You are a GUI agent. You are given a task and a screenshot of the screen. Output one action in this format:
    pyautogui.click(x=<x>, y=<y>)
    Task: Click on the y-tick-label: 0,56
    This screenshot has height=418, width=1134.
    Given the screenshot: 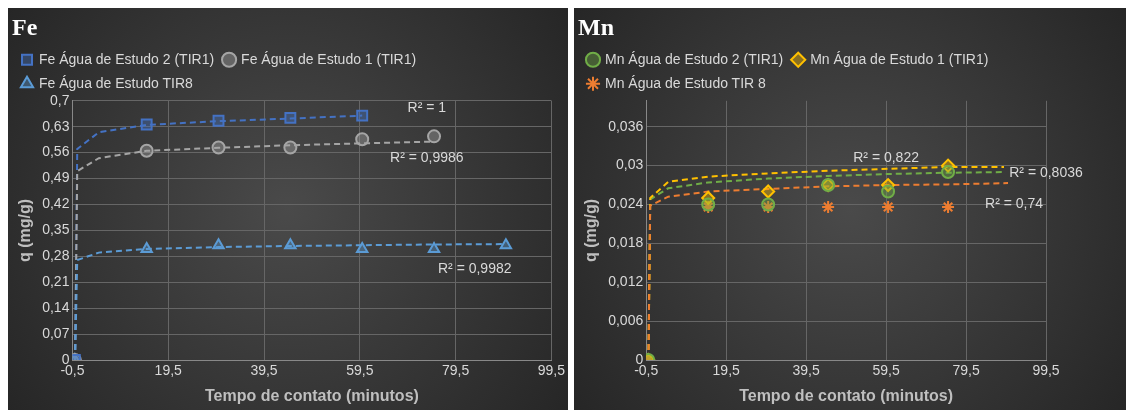 What is the action you would take?
    pyautogui.click(x=56, y=151)
    